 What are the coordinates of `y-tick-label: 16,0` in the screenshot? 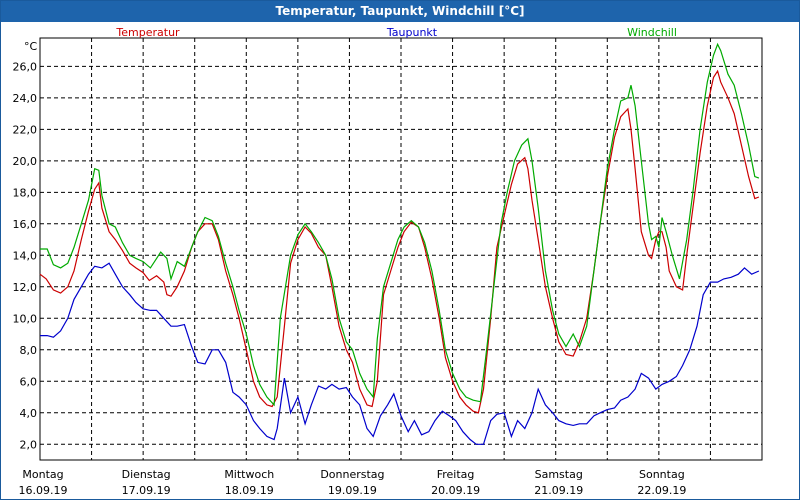 It's located at (25, 224).